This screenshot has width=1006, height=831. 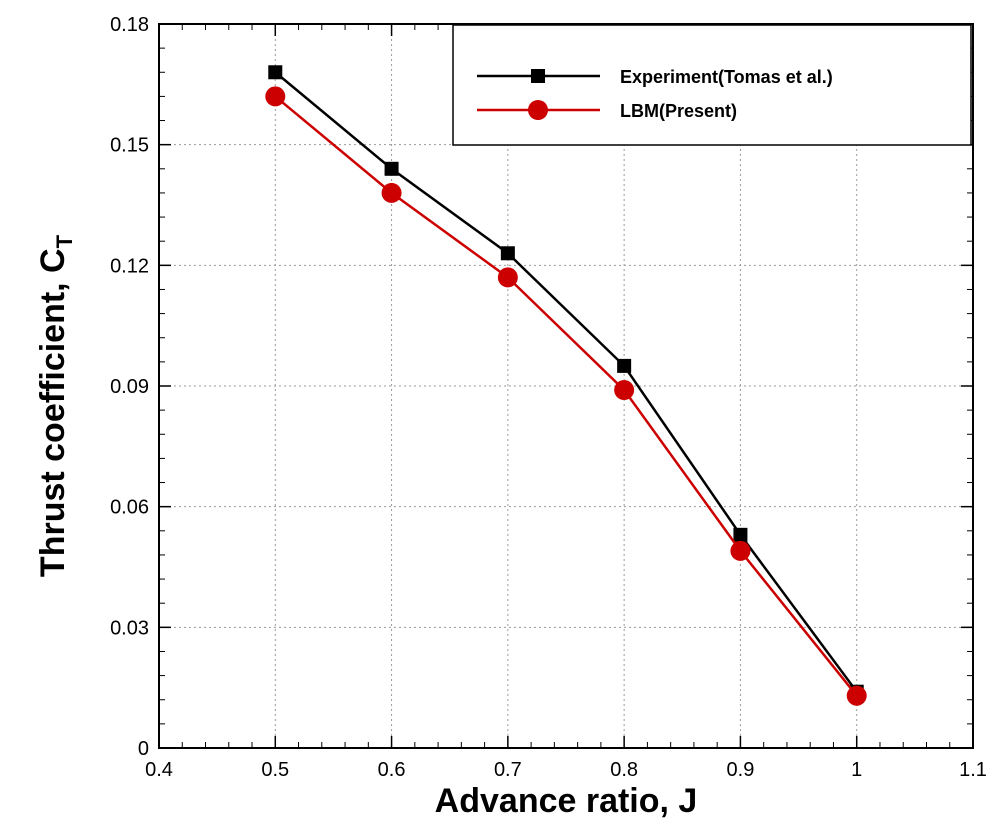 What do you see at coordinates (973, 770) in the screenshot?
I see `x-tick-label: 1.1` at bounding box center [973, 770].